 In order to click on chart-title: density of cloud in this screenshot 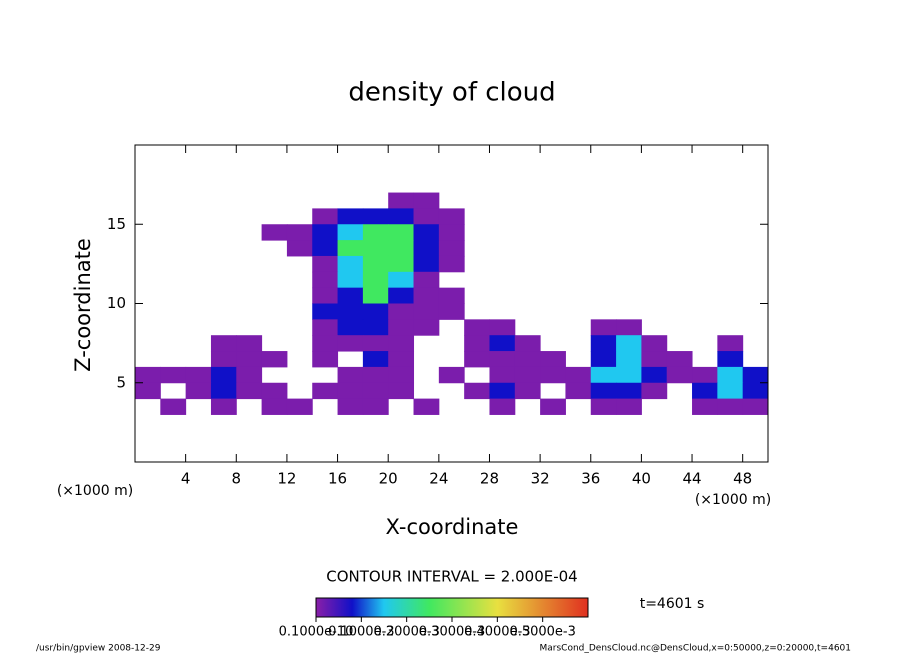, I will do `click(451, 93)`.